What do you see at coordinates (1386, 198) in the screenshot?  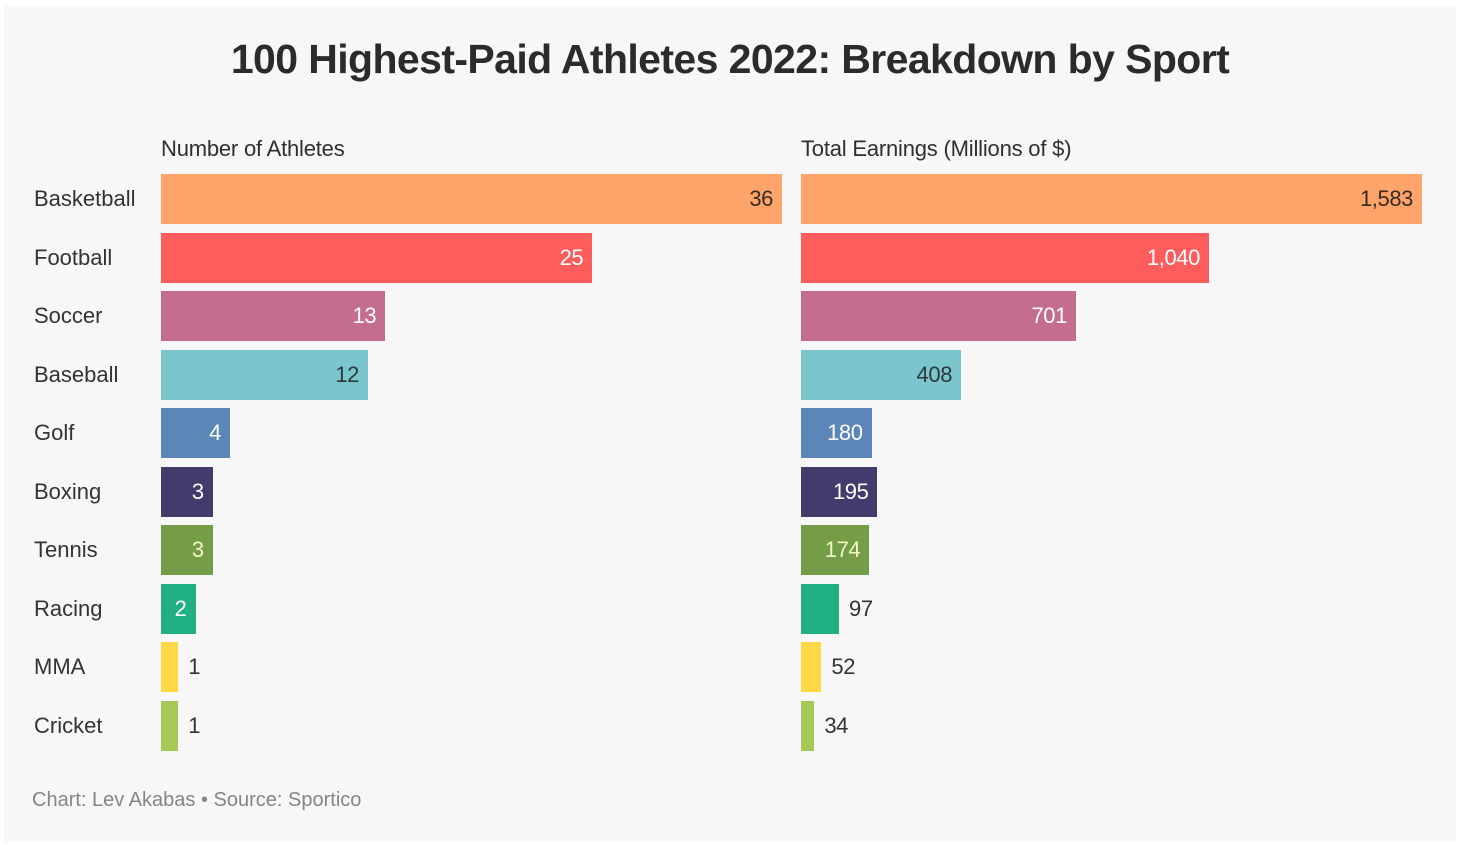 I see `earnings-value-label-basketball: 1,583` at bounding box center [1386, 198].